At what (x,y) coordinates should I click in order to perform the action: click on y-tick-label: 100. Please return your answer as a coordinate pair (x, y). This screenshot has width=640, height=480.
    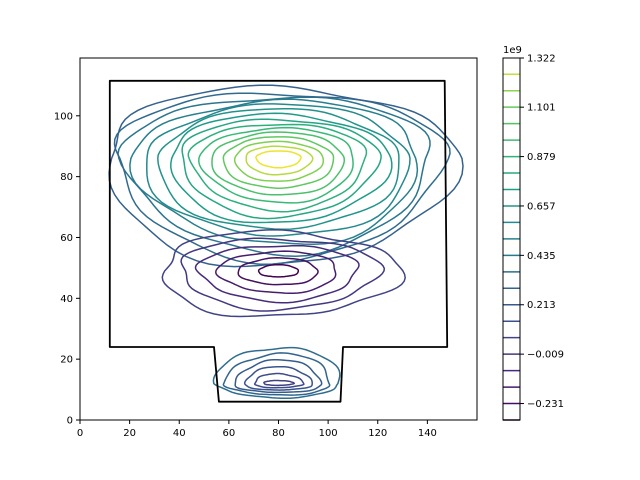
    Looking at the image, I should click on (63, 116).